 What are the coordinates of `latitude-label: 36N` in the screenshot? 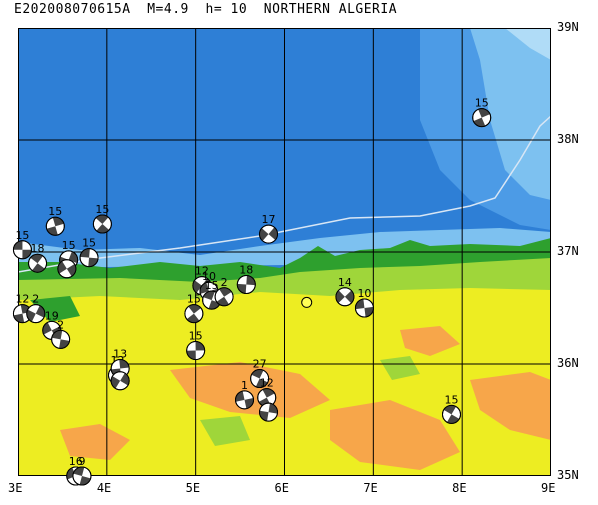 It's located at (568, 363).